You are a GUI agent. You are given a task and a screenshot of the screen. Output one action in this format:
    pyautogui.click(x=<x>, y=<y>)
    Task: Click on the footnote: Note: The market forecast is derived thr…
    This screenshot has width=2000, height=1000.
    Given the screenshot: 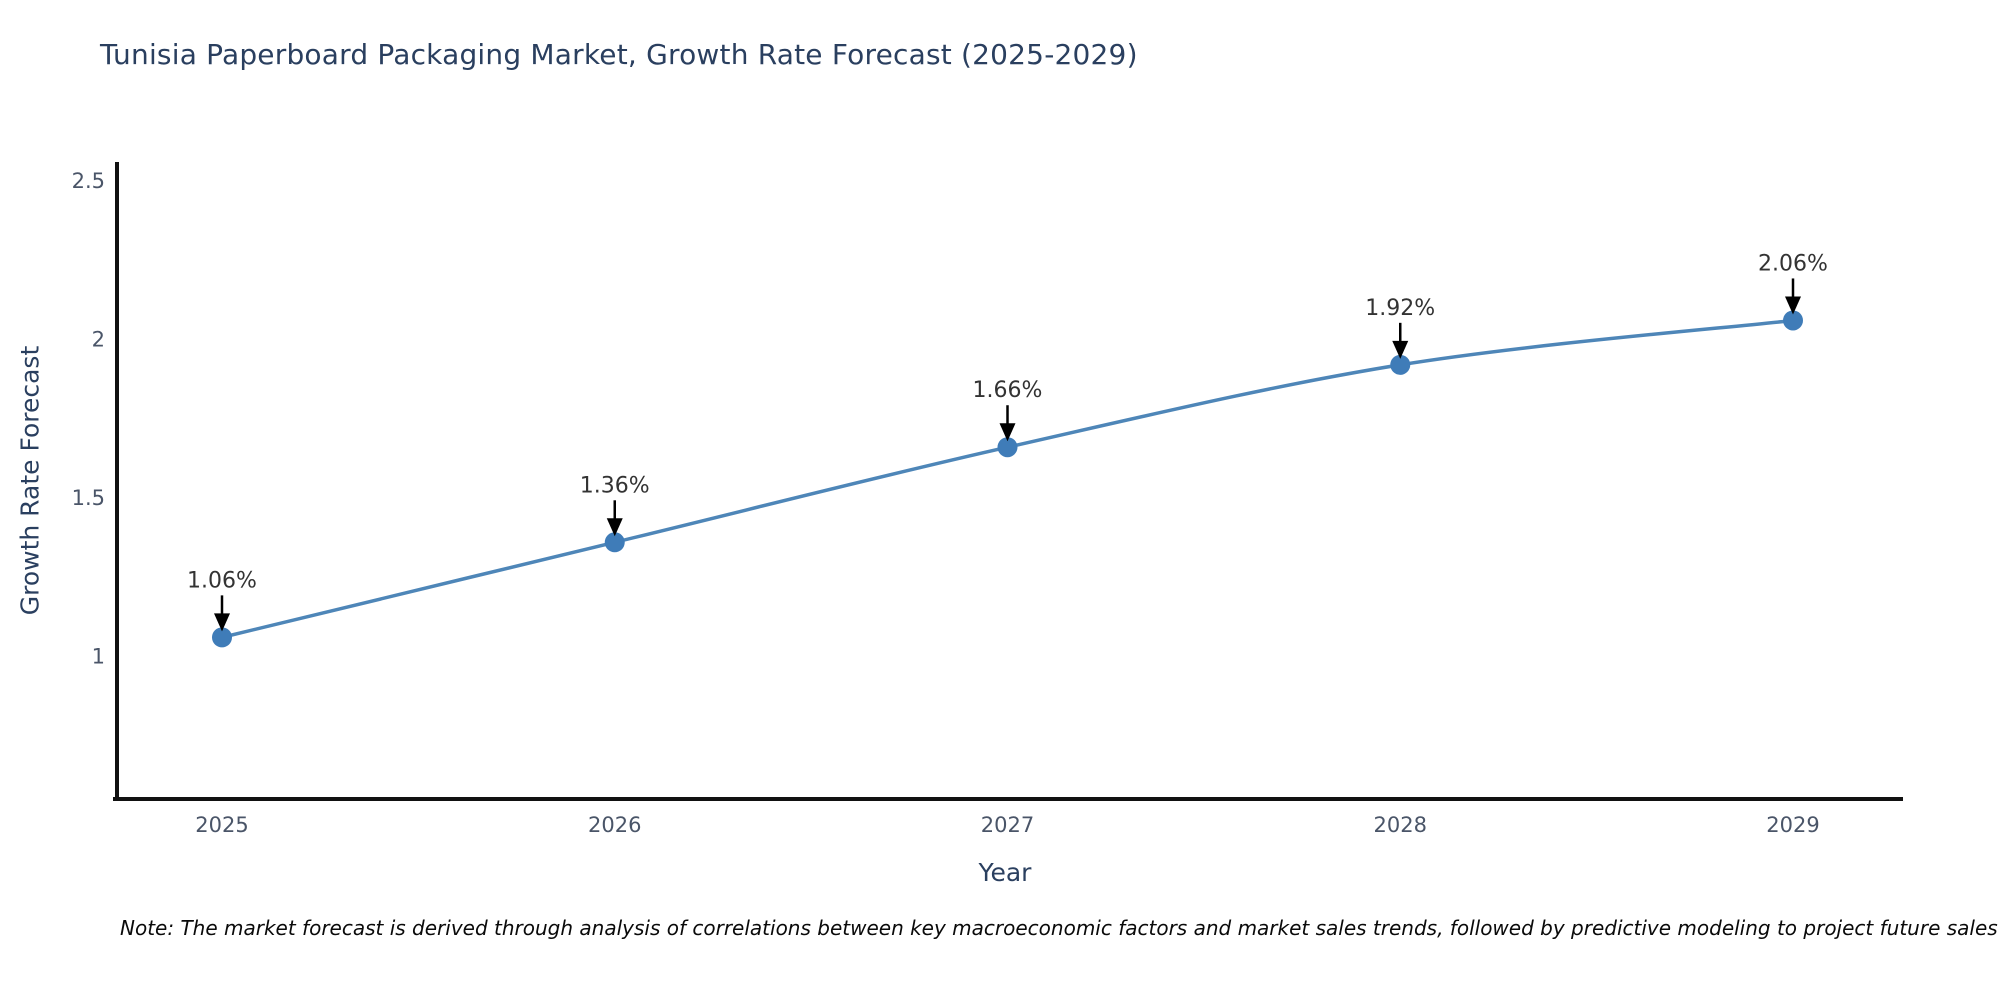 What is the action you would take?
    pyautogui.click(x=1059, y=928)
    